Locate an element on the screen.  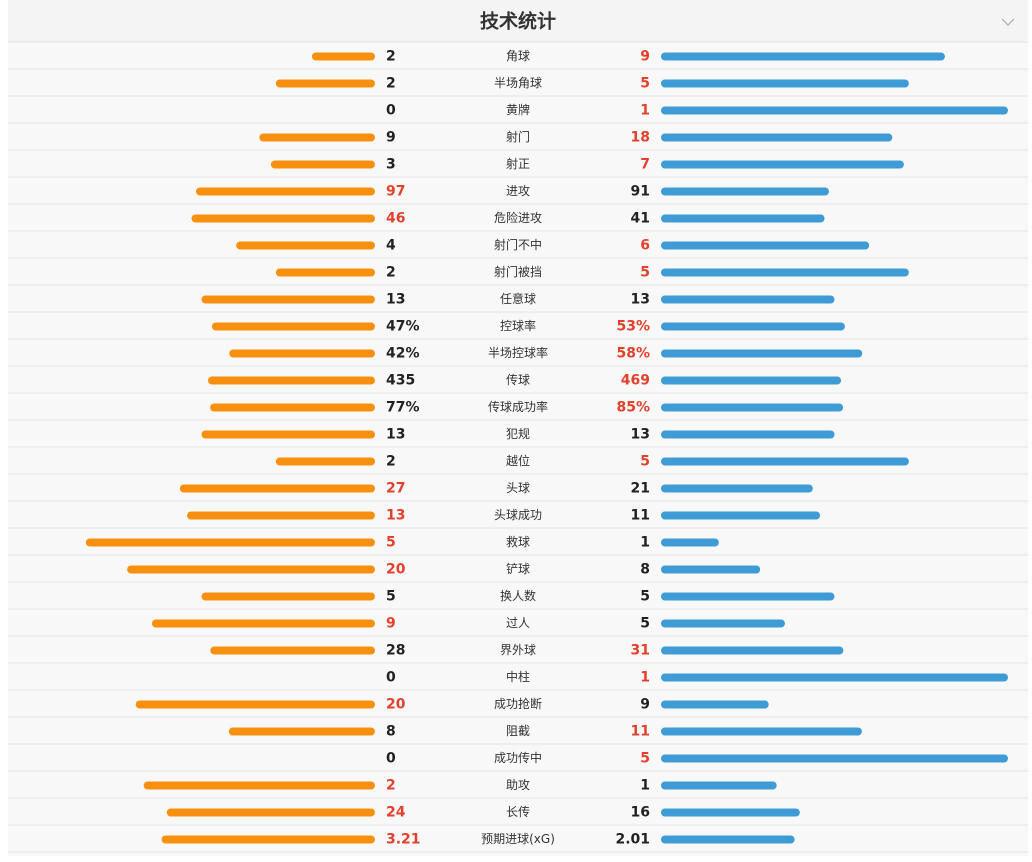
home-value: 42% is located at coordinates (403, 354).